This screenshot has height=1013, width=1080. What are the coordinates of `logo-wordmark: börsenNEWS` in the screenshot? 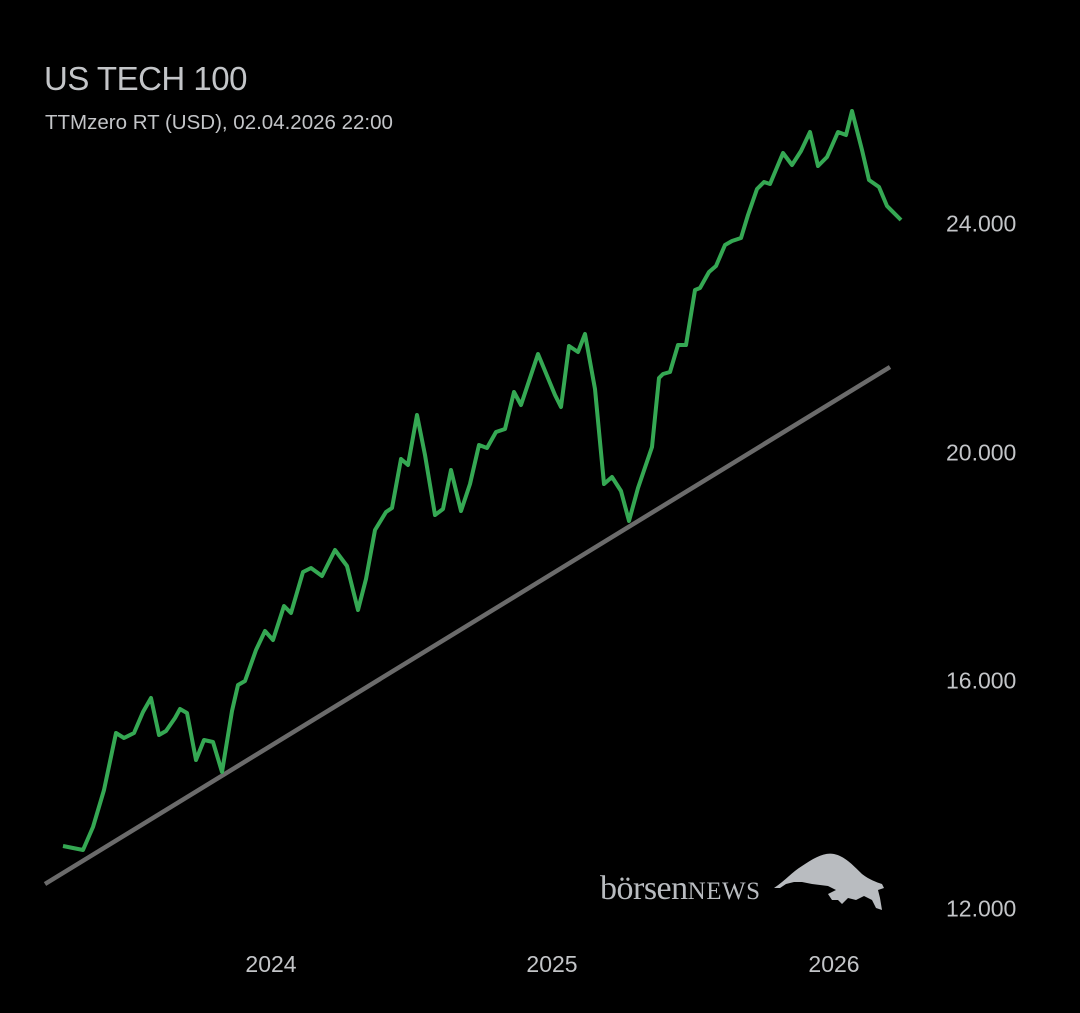 It's located at (680, 889).